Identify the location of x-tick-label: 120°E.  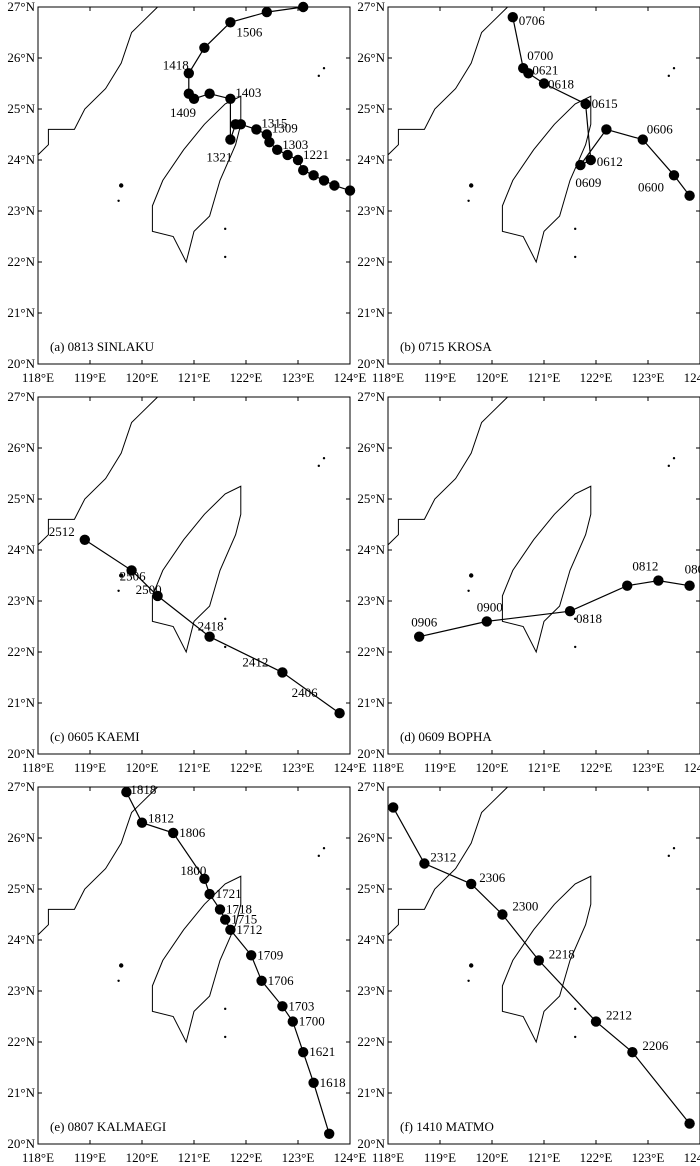
(142, 1157).